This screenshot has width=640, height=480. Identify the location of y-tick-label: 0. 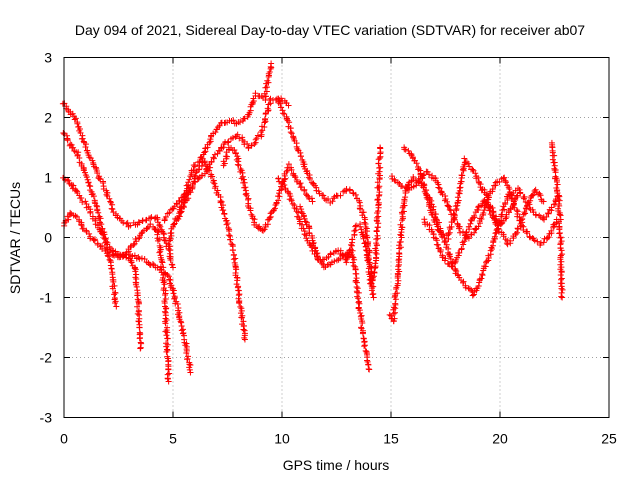
(48, 238).